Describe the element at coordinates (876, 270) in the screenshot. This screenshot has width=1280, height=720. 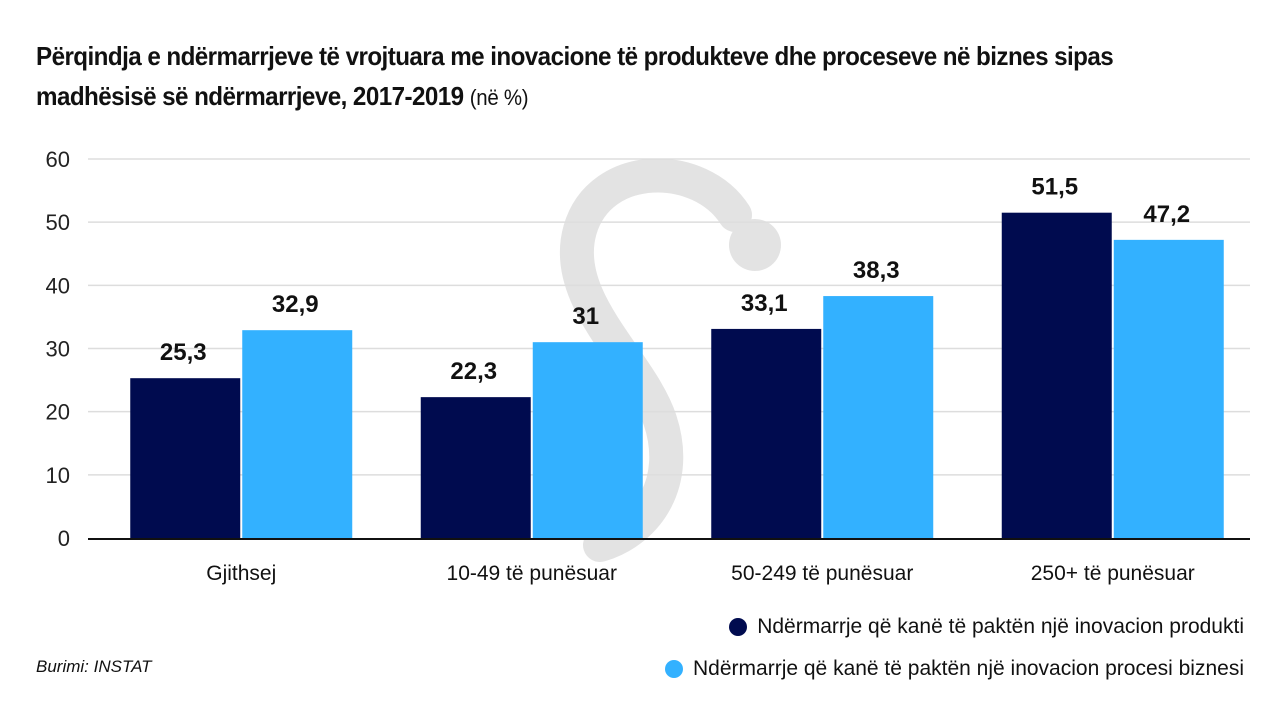
I see `data-label: 38,3` at that location.